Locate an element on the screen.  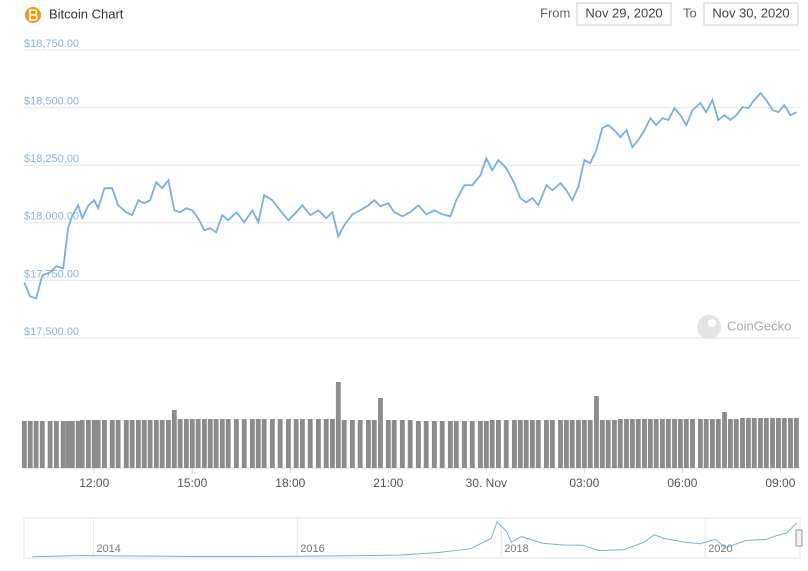
y-tick-label: $17,750.00 is located at coordinates (51, 274).